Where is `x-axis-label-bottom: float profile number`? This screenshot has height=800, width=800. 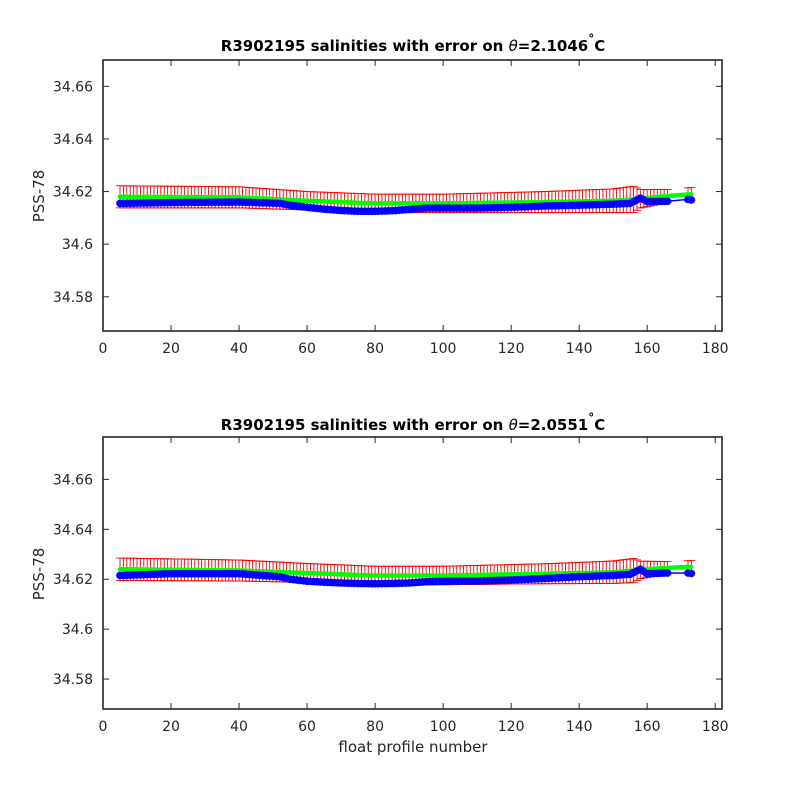
x-axis-label-bottom: float profile number is located at coordinates (413, 747).